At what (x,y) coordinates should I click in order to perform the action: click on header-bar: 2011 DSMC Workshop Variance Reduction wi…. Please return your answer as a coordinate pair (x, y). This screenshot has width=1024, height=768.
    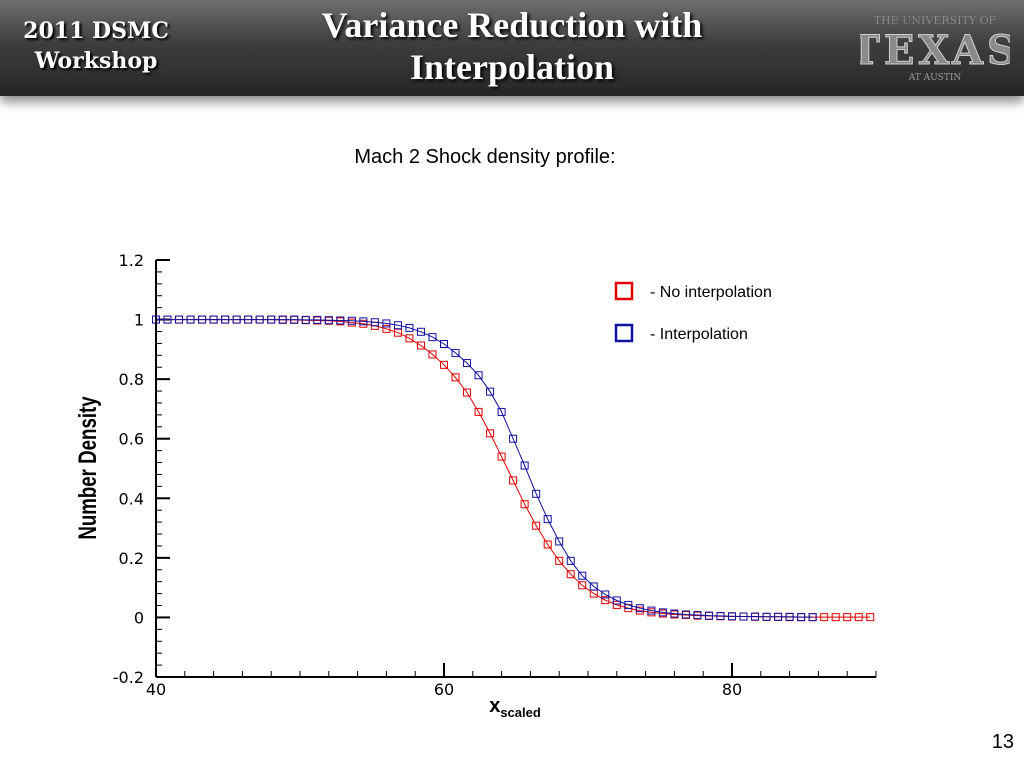
    Looking at the image, I should click on (512, 48).